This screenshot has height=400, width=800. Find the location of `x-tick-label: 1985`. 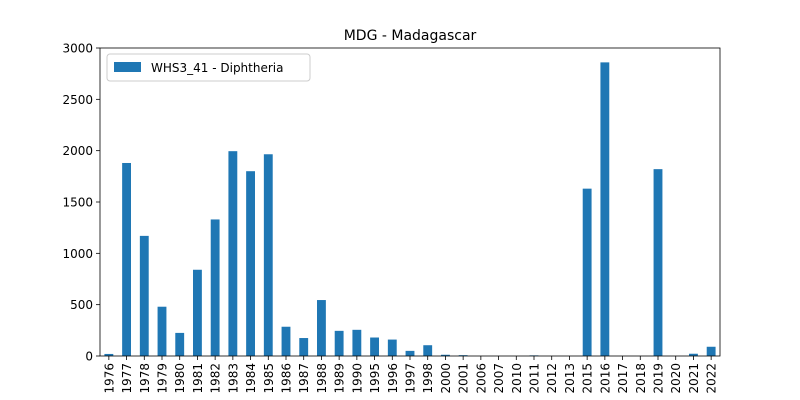

x-tick-label: 1985 is located at coordinates (269, 378).